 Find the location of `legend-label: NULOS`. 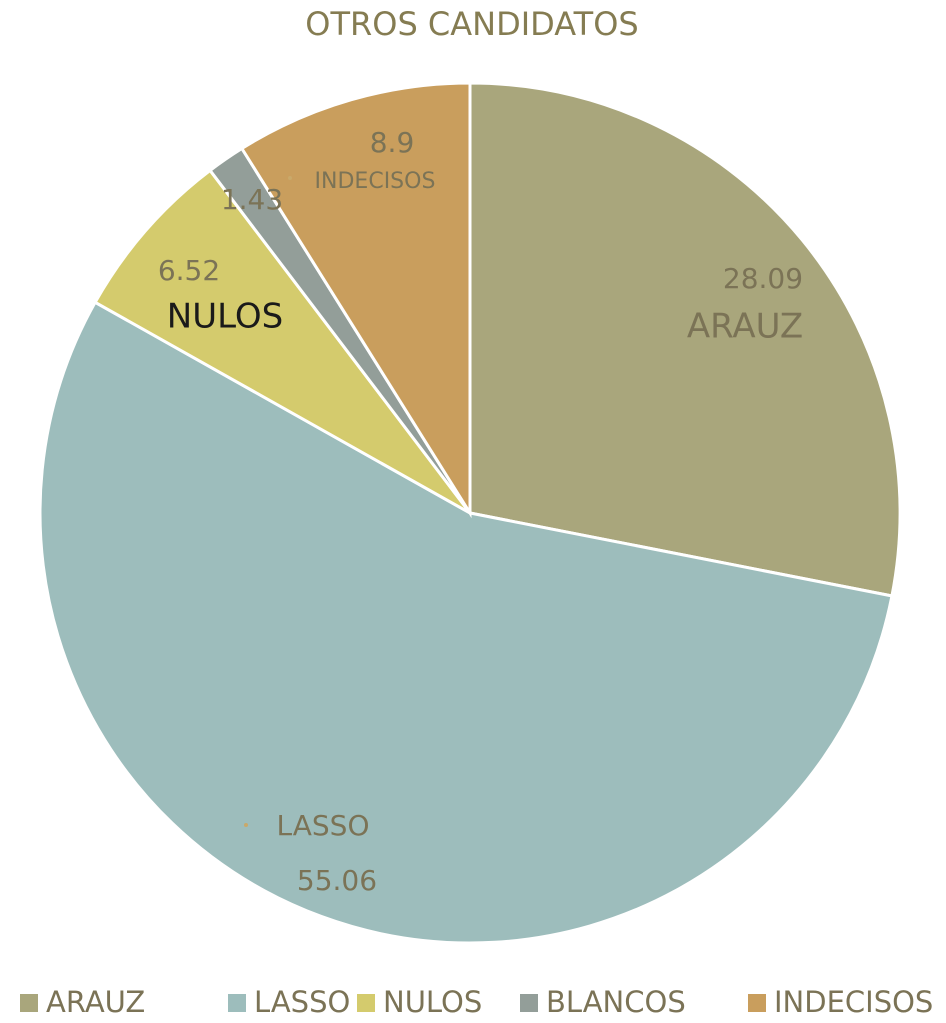

legend-label: NULOS is located at coordinates (432, 1002).